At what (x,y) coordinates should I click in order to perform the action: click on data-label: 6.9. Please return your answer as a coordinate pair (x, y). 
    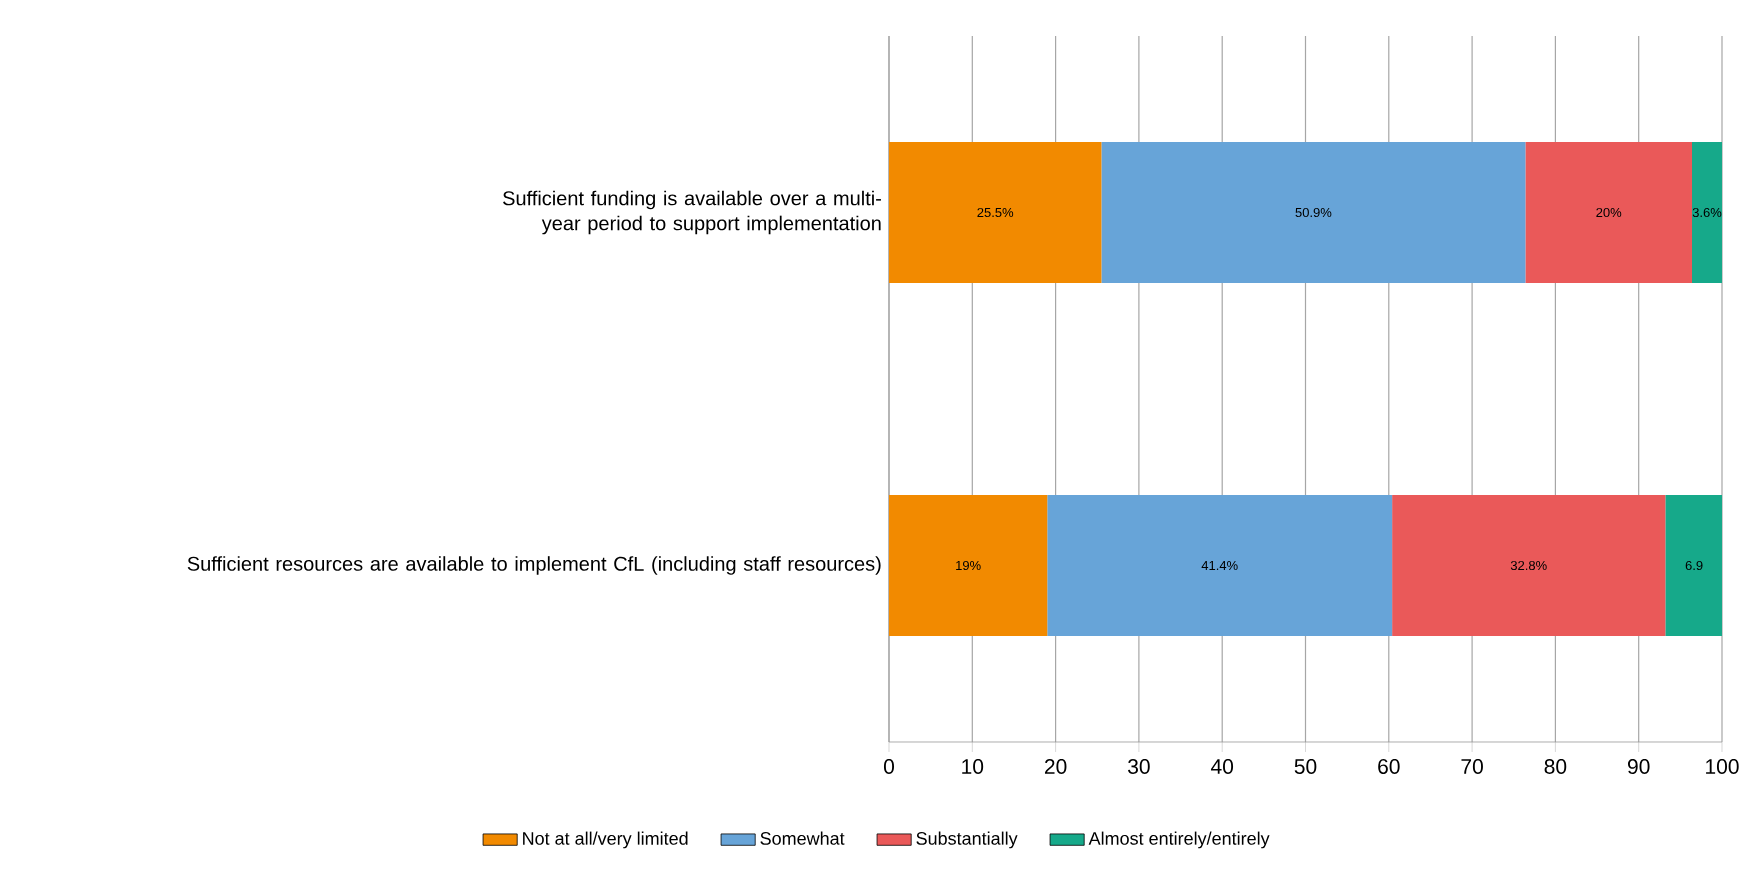
    Looking at the image, I should click on (1694, 565).